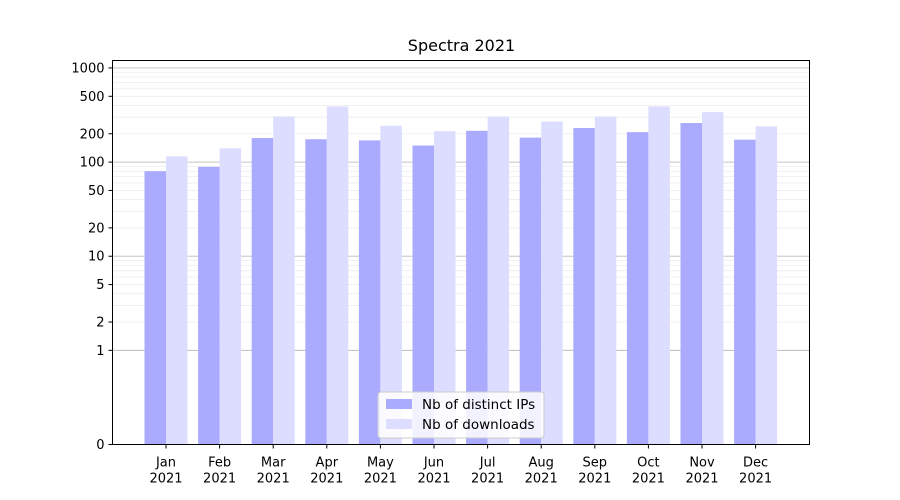 This screenshot has height=500, width=900. Describe the element at coordinates (745, 292) in the screenshot. I see `bar-distinct-ips-dec` at that location.